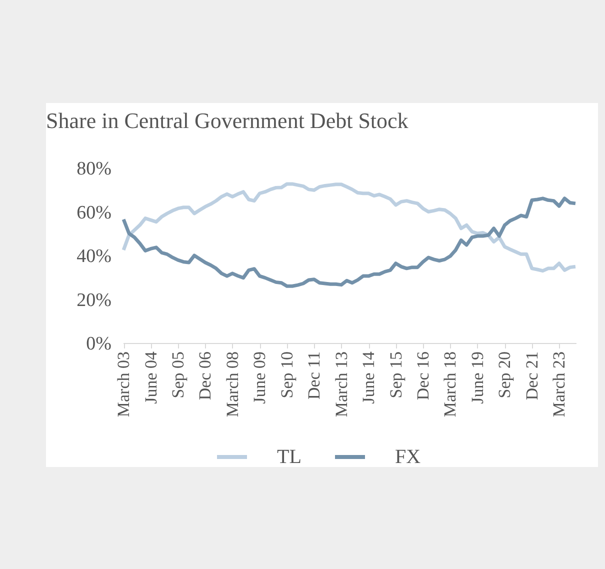  What do you see at coordinates (150, 377) in the screenshot?
I see `x-tick-label: June 04` at bounding box center [150, 377].